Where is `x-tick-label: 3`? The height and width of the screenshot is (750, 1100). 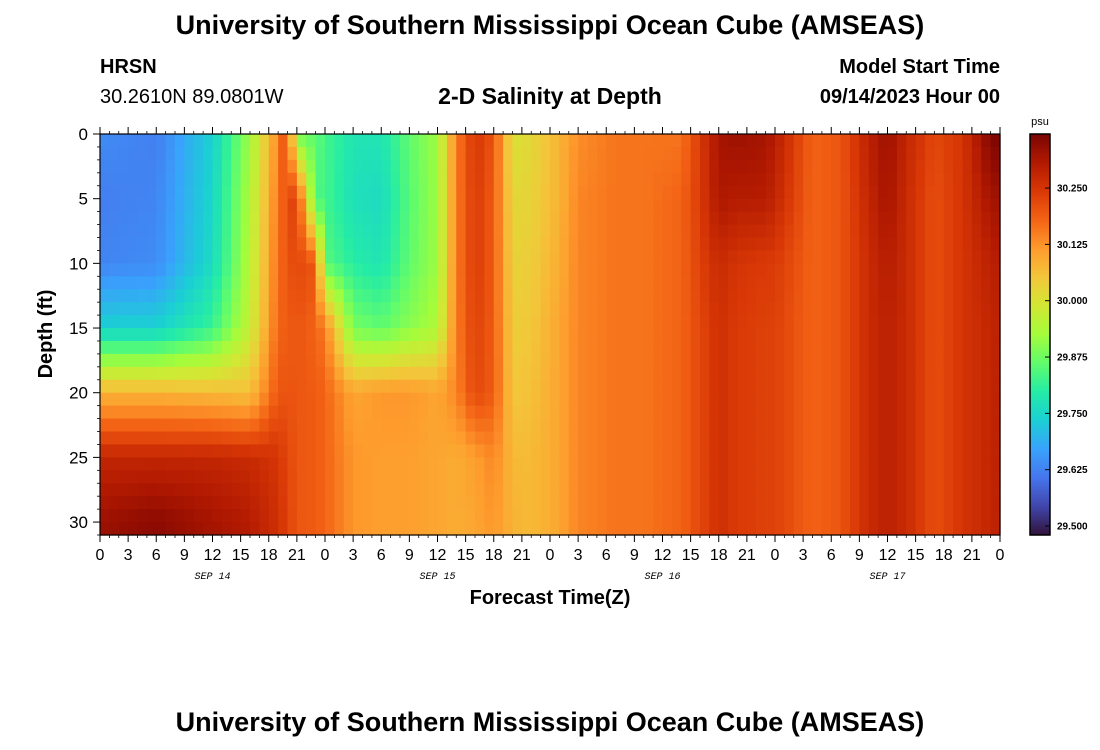
x-tick-label: 3 is located at coordinates (578, 555).